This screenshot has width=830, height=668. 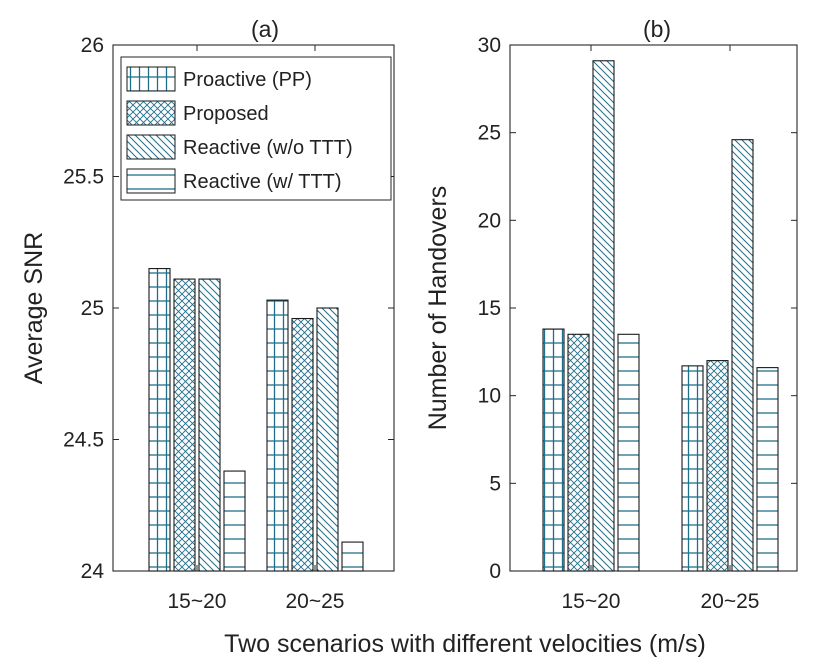 I want to click on legend-label-reactive-w-ttt: Reactive (w/ TTT), so click(x=262, y=182).